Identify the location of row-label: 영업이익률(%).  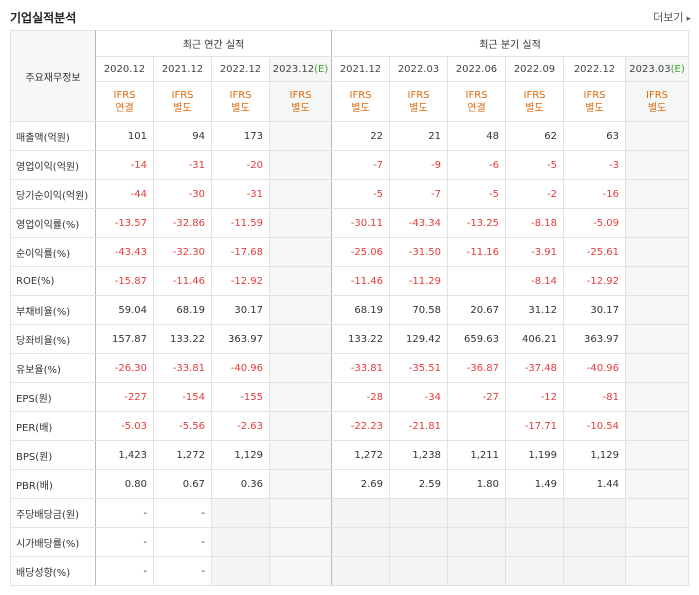
(53, 223).